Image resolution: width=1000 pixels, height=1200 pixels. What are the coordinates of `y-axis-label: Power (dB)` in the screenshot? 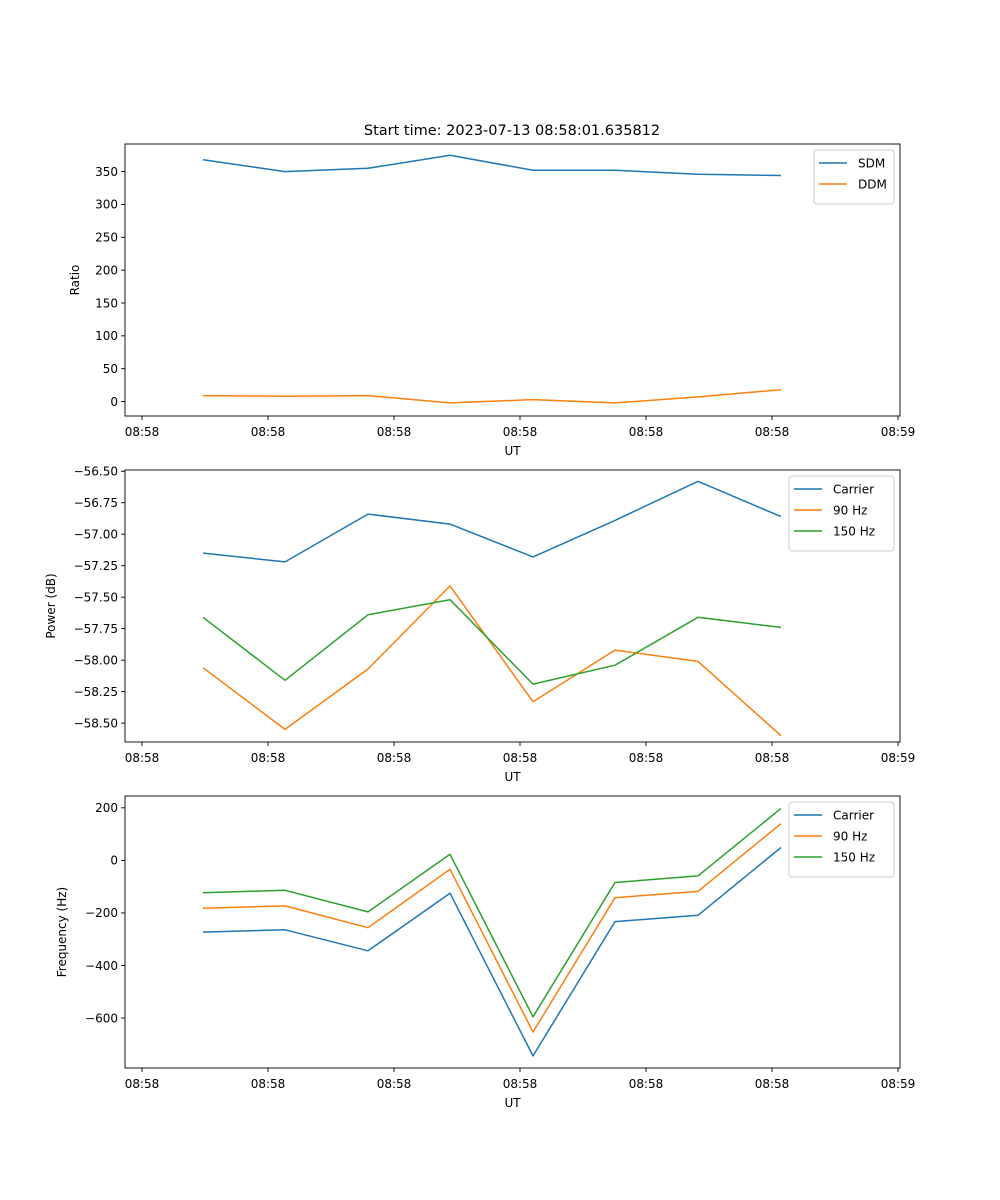 It's located at (51, 605).